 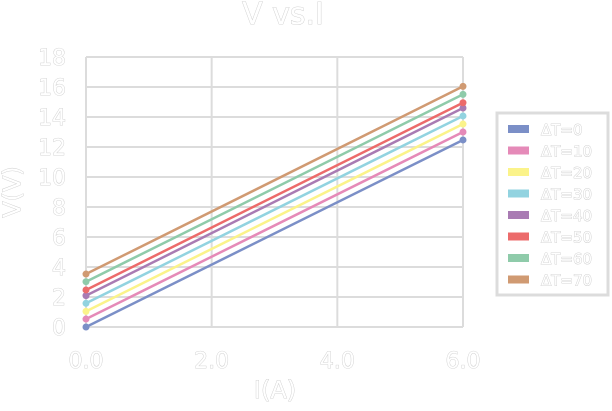 What do you see at coordinates (52, 58) in the screenshot?
I see `y-tick-label: 18` at bounding box center [52, 58].